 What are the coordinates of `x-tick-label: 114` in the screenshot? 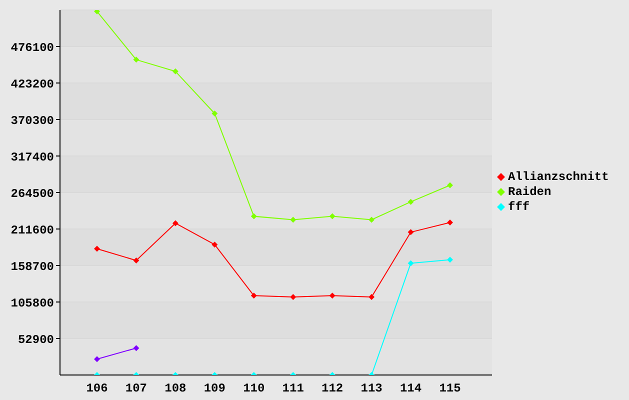 It's located at (411, 389).